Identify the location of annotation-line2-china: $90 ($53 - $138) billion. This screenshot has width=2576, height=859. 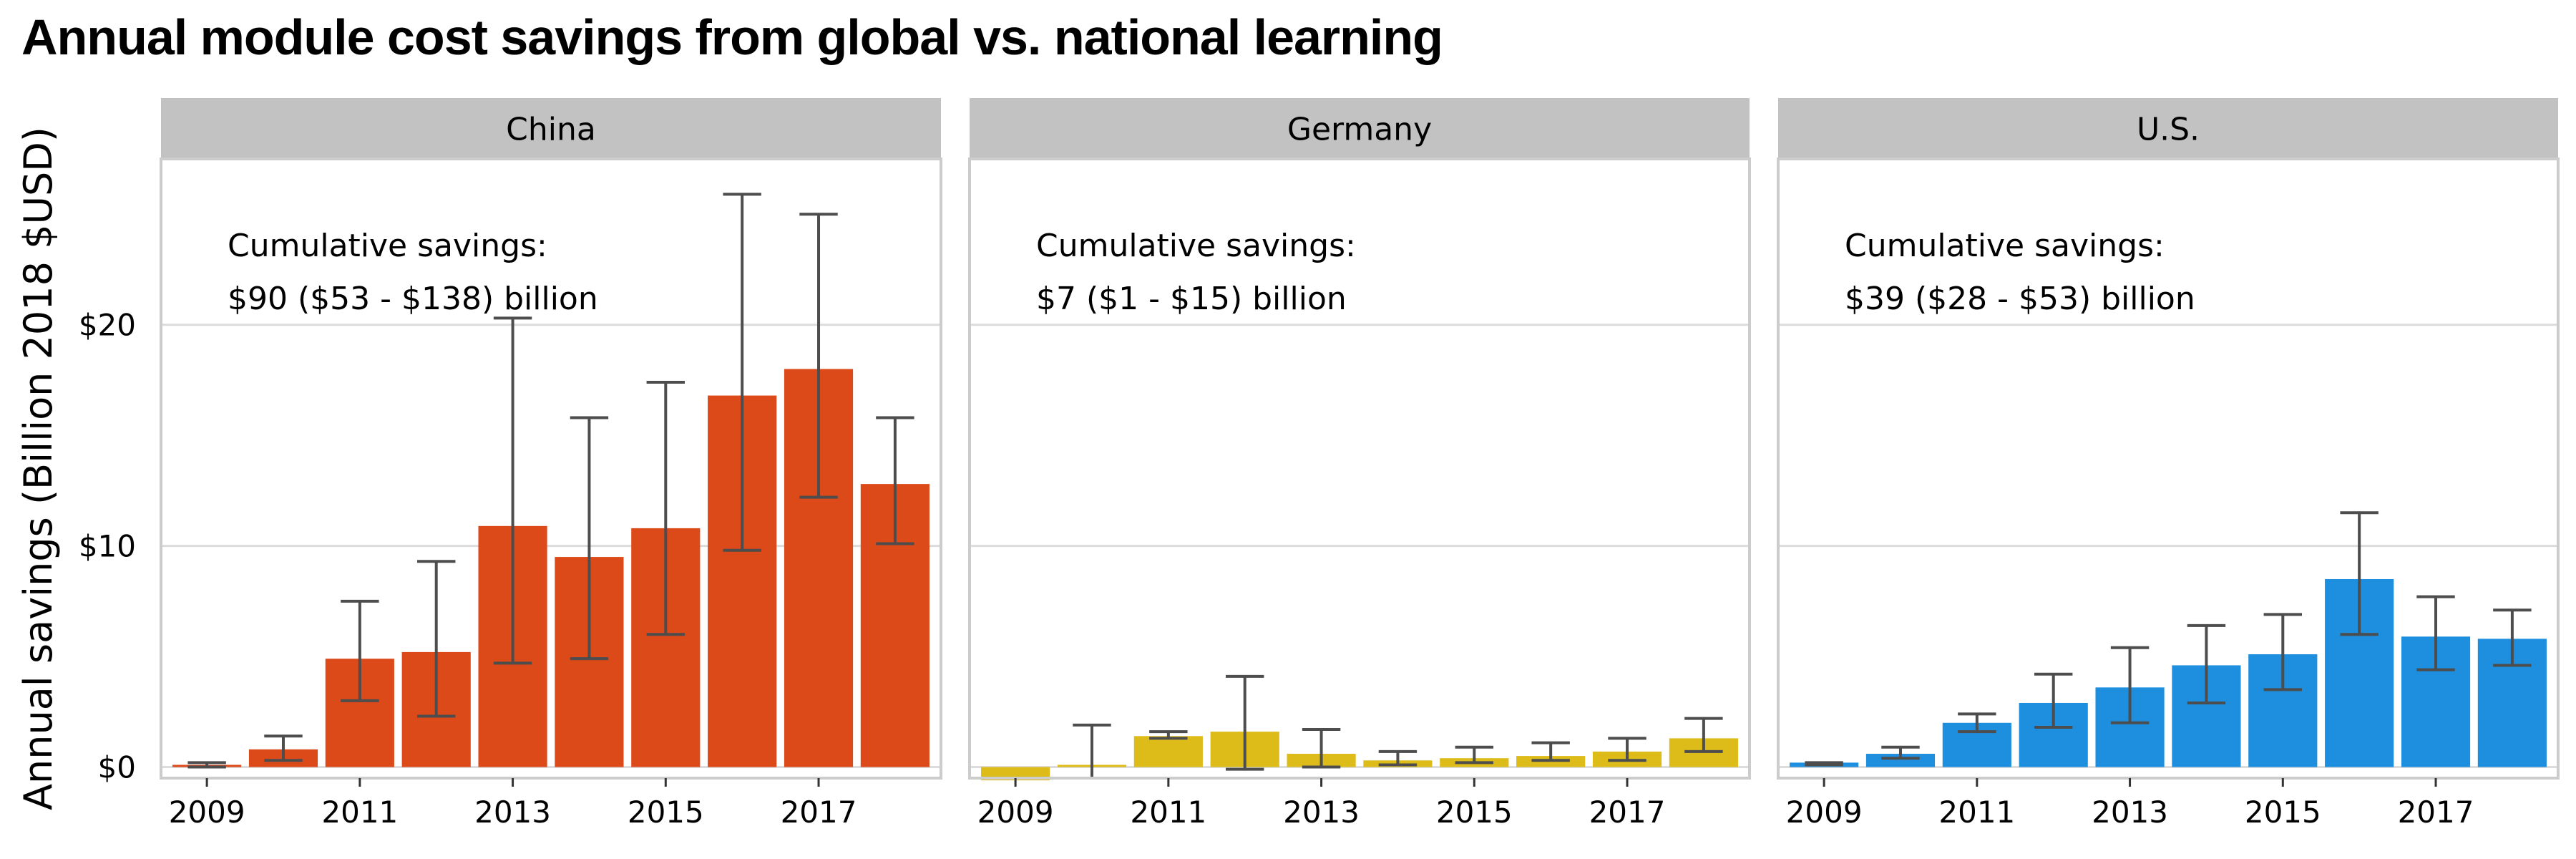
(413, 299).